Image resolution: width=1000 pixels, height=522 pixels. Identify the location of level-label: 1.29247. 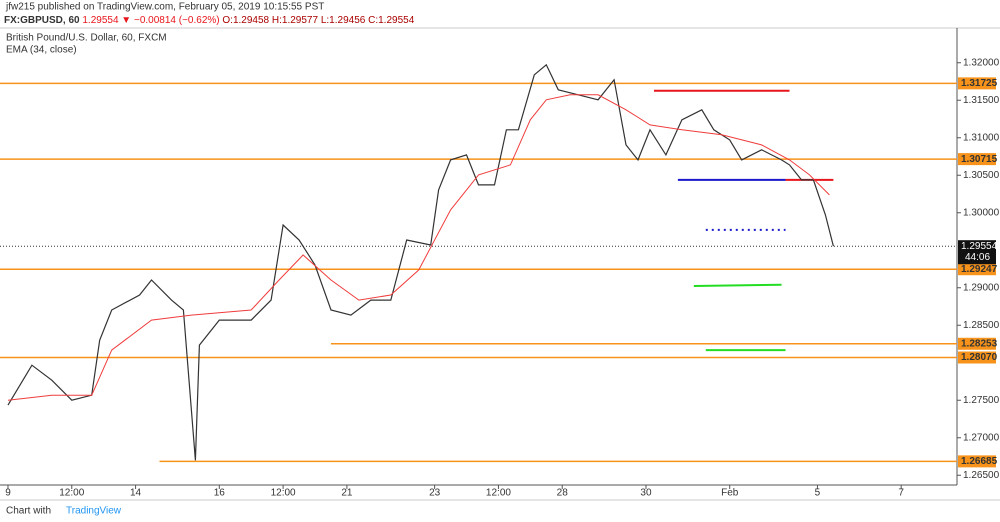
(979, 269).